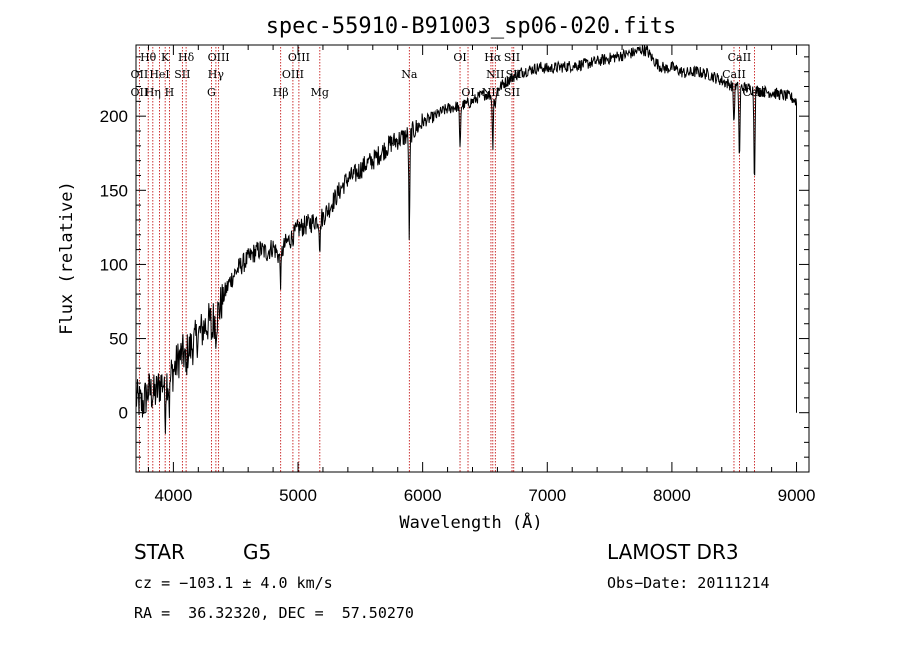 This screenshot has height=649, width=900. I want to click on x-tick-label: 6000, so click(423, 495).